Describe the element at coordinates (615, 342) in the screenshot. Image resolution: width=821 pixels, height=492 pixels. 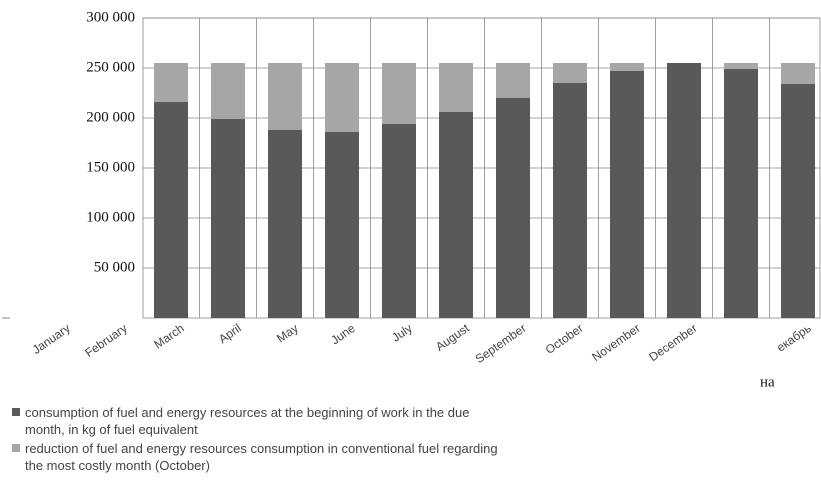
I see `x-tick-label: November` at that location.